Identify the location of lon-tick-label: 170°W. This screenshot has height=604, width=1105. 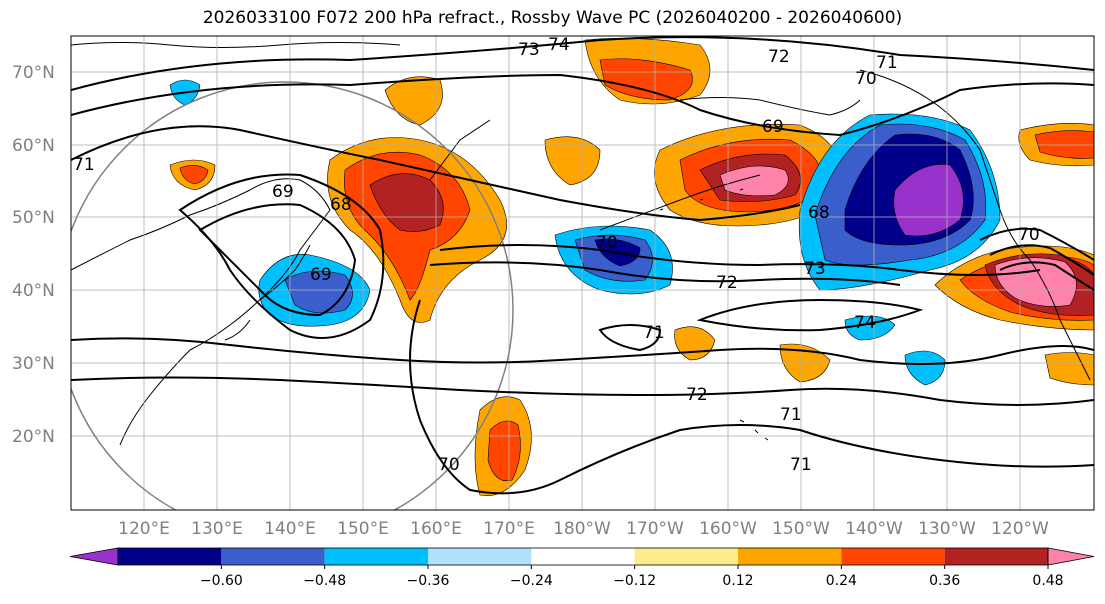
(655, 529).